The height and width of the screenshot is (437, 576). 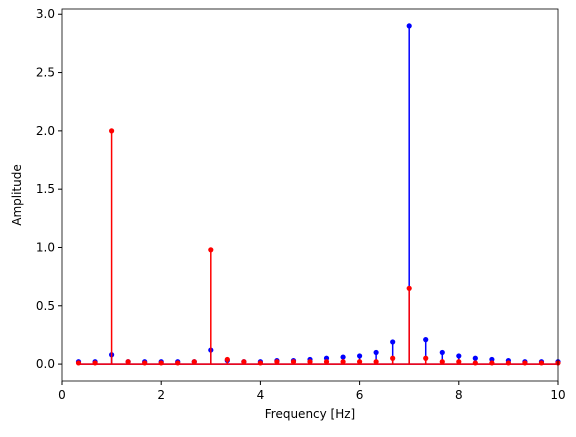 What do you see at coordinates (557, 395) in the screenshot?
I see `x-tick-label: 10` at bounding box center [557, 395].